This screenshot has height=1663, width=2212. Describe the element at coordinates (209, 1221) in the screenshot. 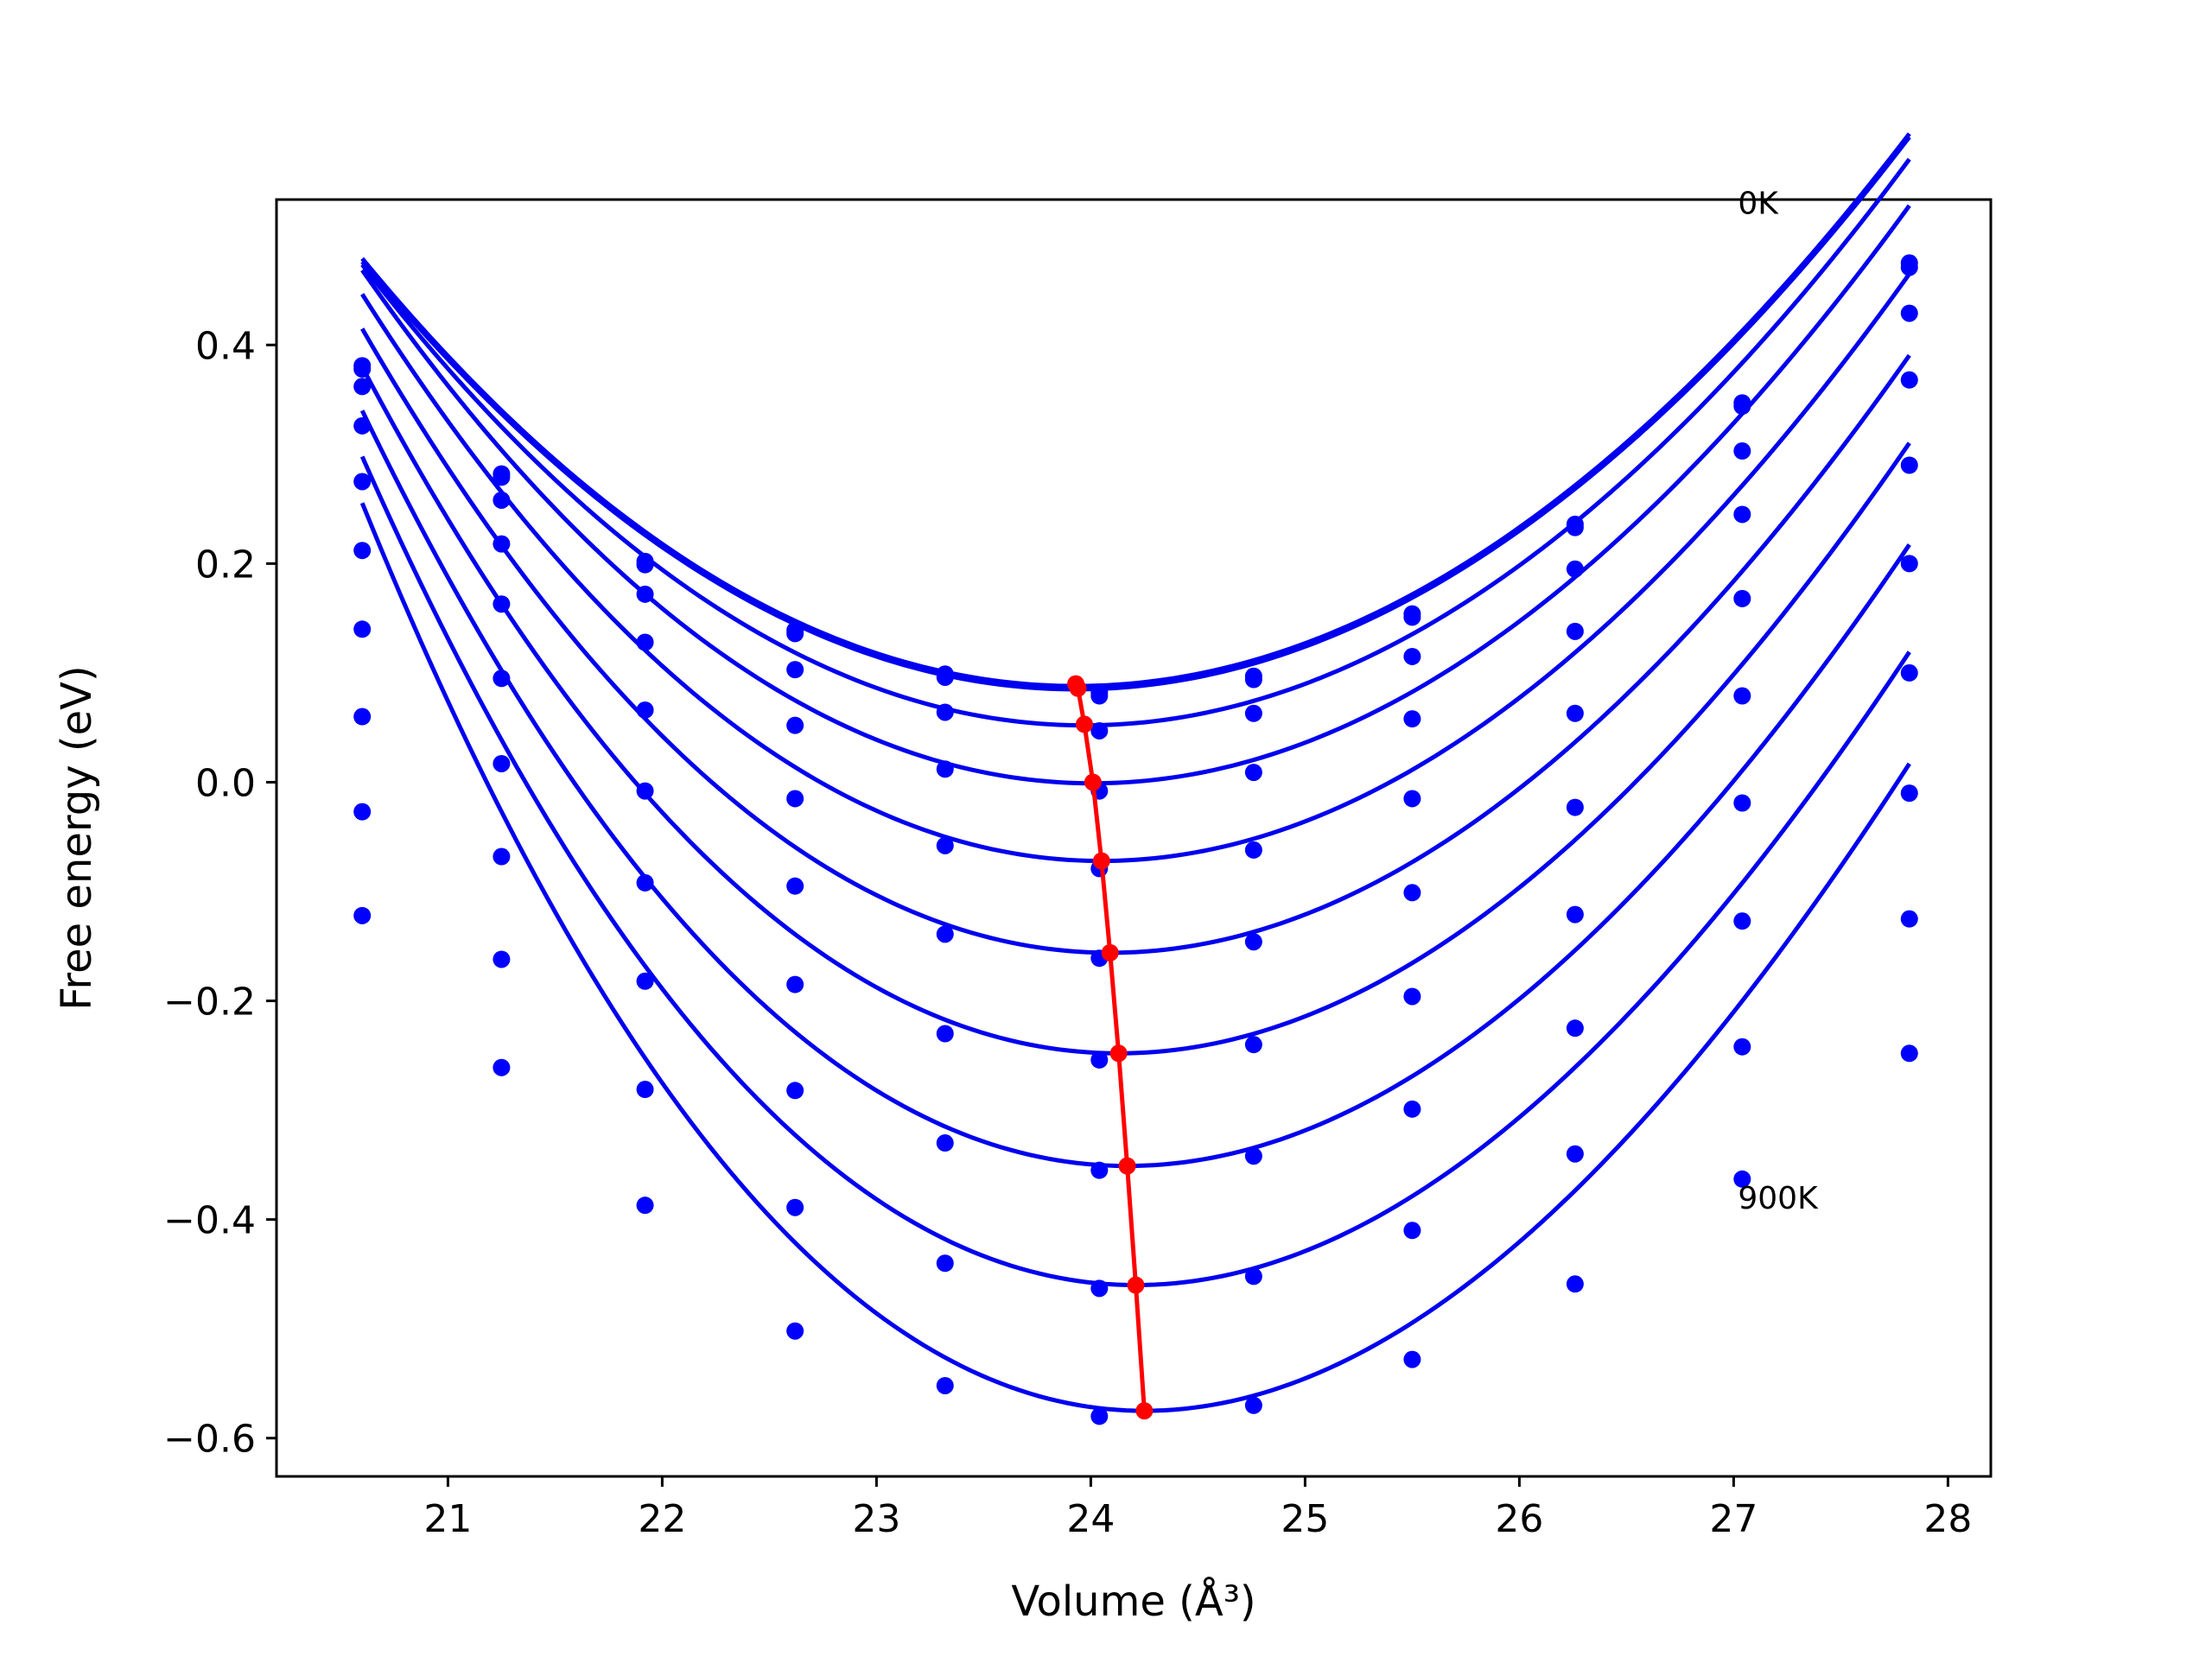

I see `y-tick-label-1: −0.4` at that location.